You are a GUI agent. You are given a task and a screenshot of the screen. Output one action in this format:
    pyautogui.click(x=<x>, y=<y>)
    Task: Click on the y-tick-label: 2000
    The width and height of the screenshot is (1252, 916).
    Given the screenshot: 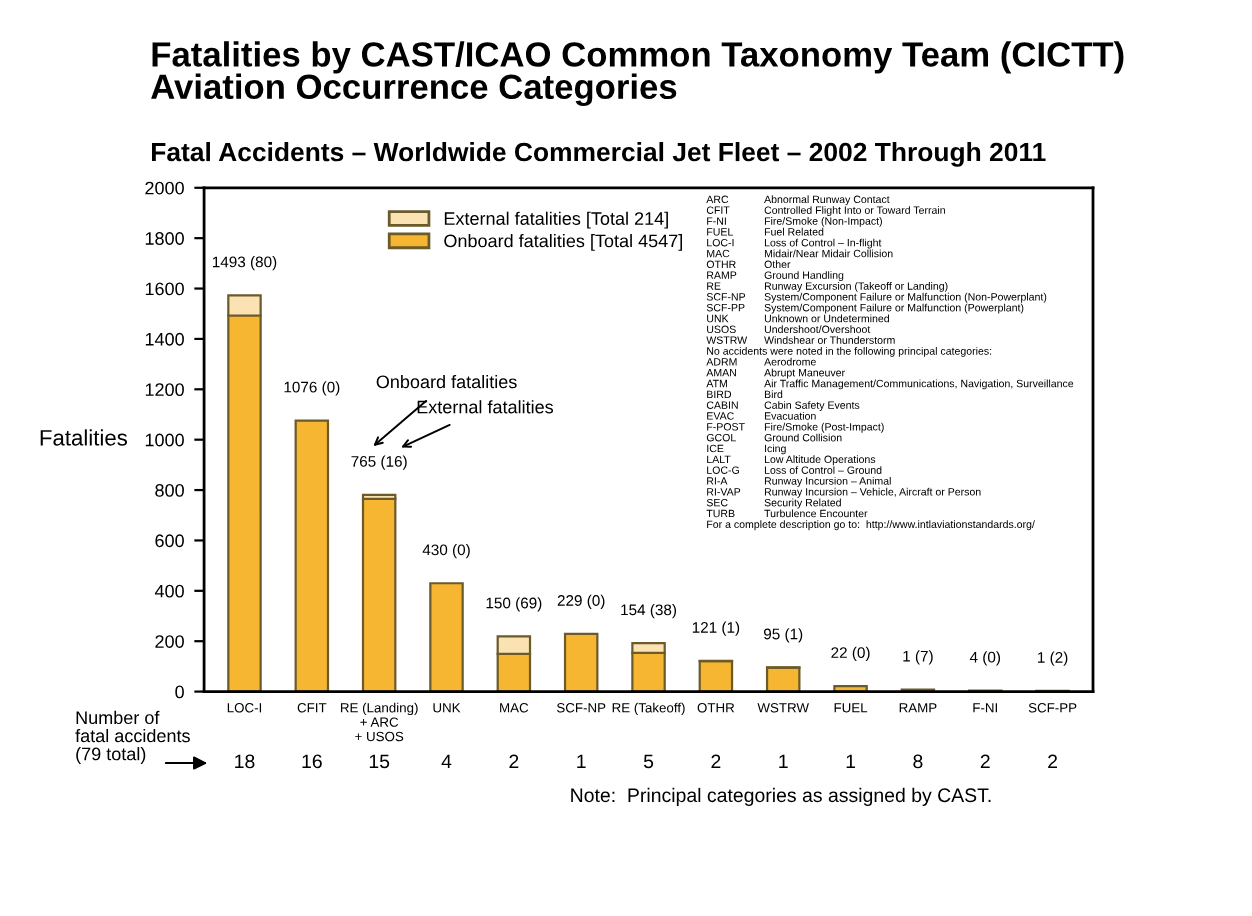 What is the action you would take?
    pyautogui.click(x=164, y=188)
    